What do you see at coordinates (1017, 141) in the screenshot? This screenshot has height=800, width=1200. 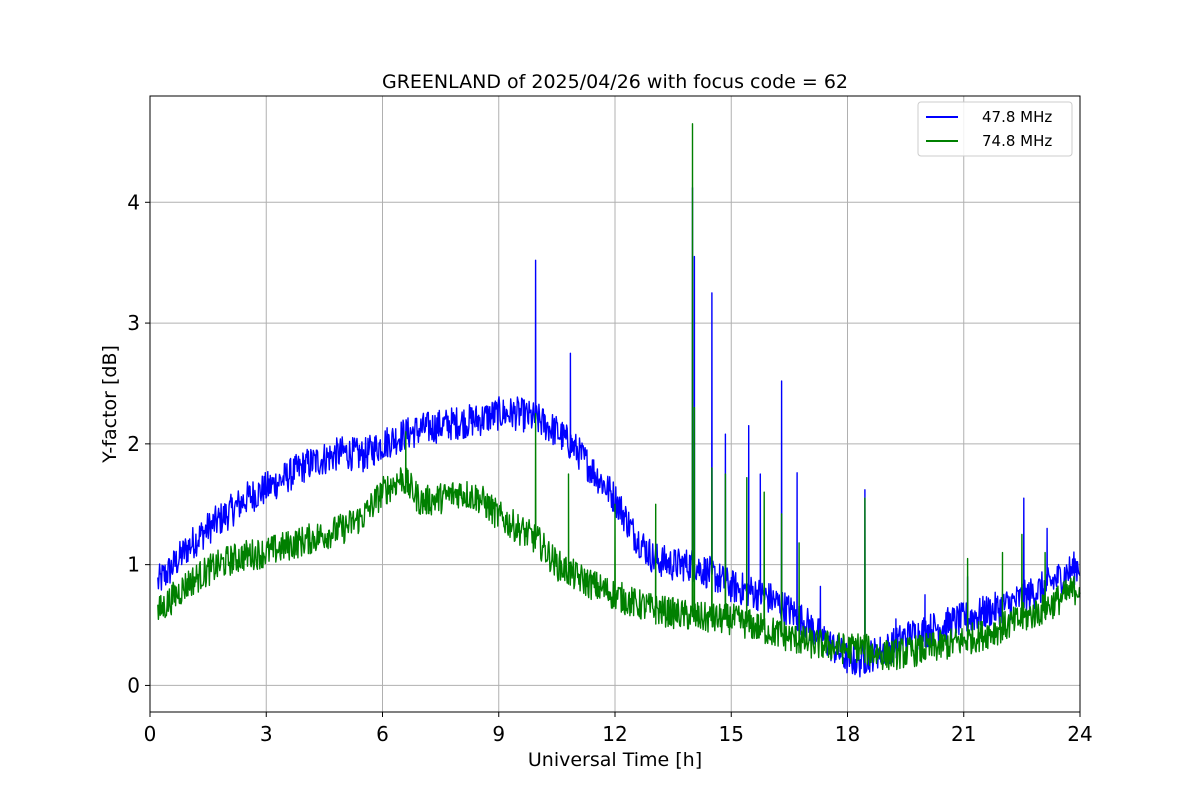 I see `legend-label-series-1: 74.8 MHz` at bounding box center [1017, 141].